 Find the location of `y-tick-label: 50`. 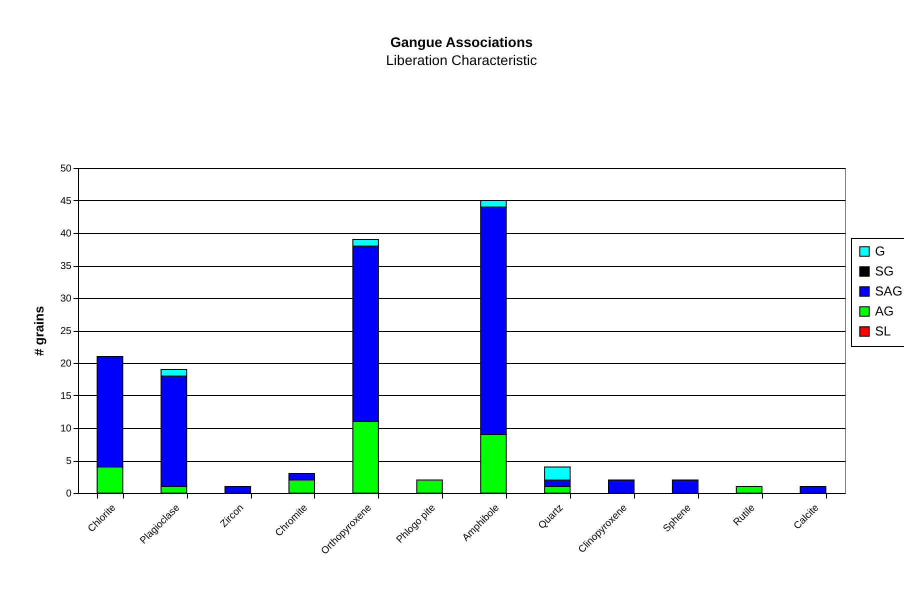

y-tick-label: 50 is located at coordinates (66, 169).